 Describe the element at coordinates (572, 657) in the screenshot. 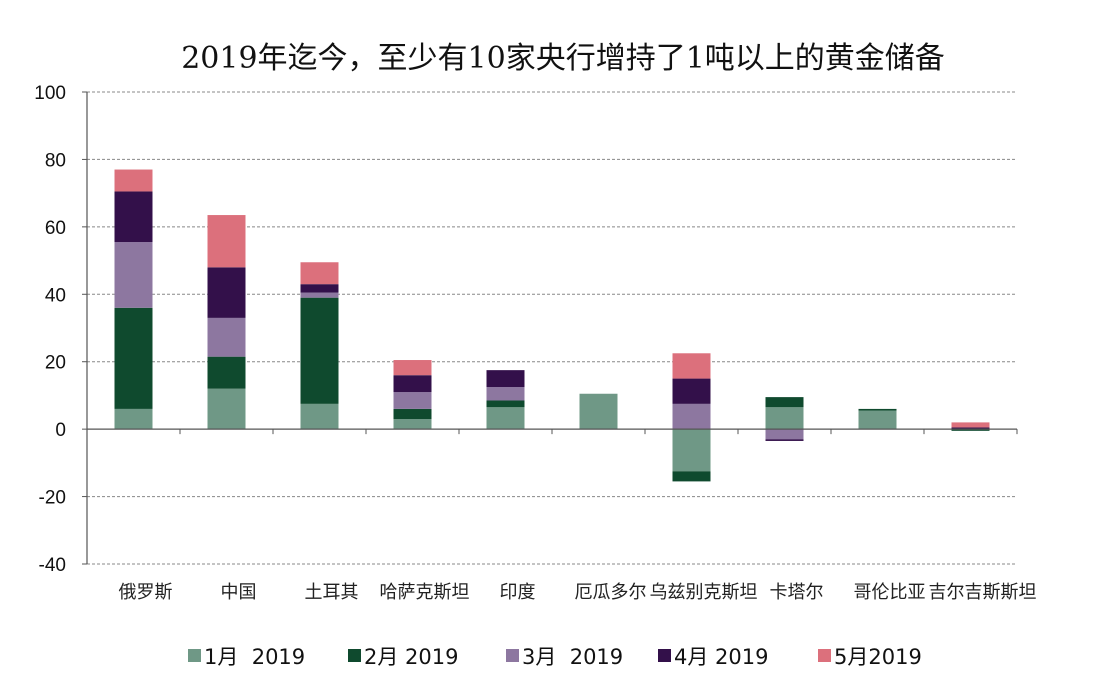

I see `legend-label: 3月 2019` at that location.